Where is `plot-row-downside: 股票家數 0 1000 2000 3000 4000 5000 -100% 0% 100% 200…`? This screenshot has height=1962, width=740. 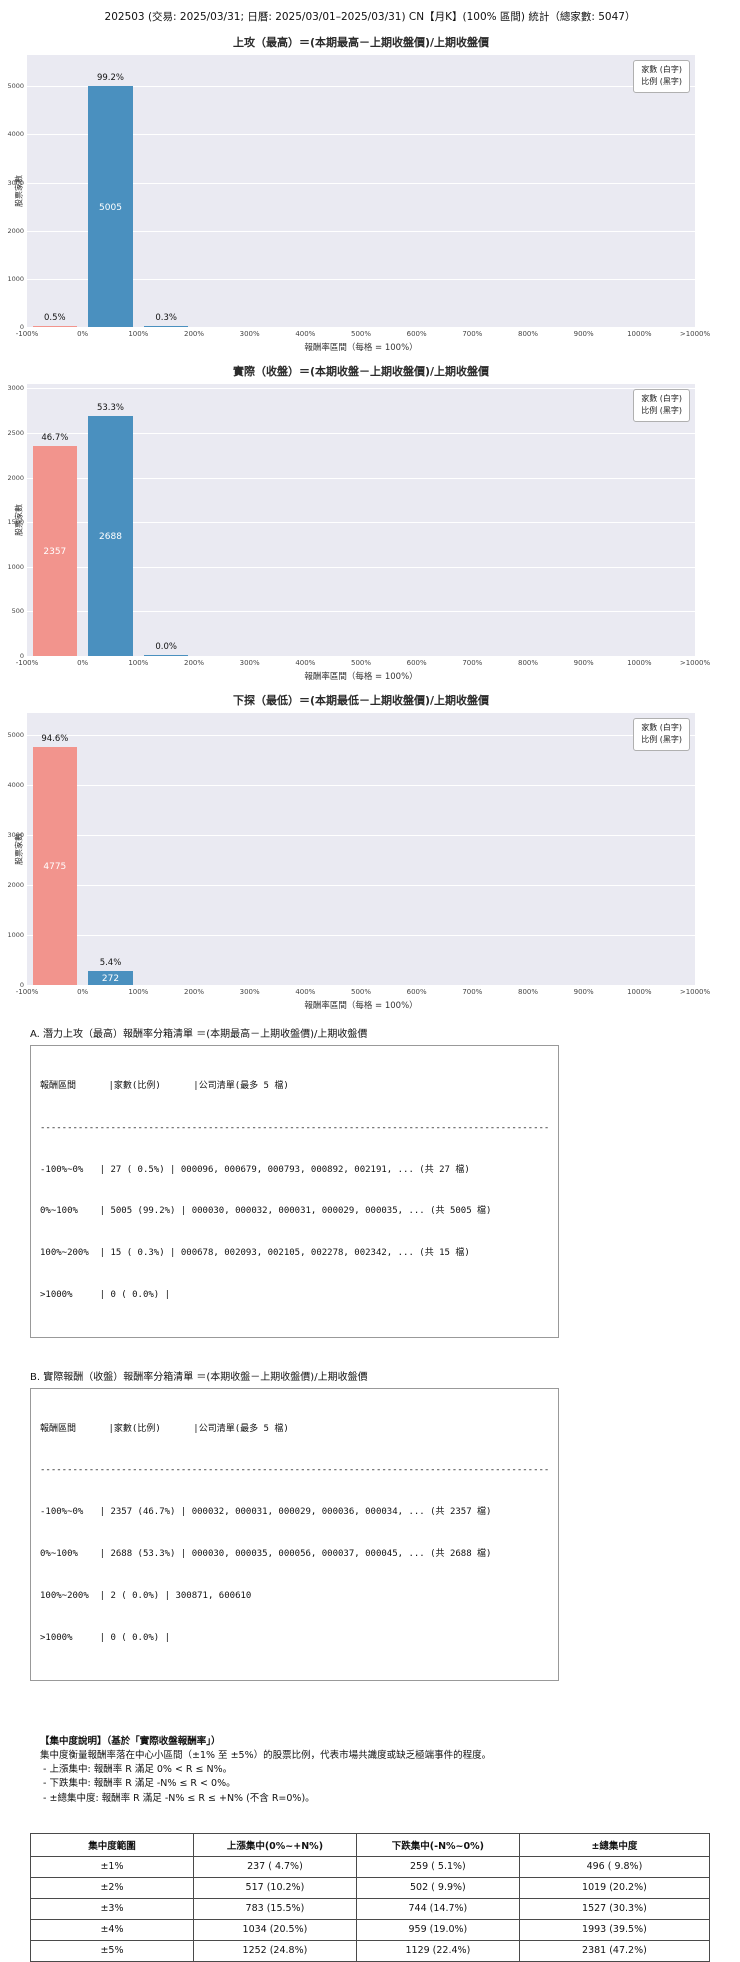 plot-row-downside: 股票家數 0 1000 2000 3000 4000 5000 -100% 0% 100% 200… is located at coordinates (370, 854).